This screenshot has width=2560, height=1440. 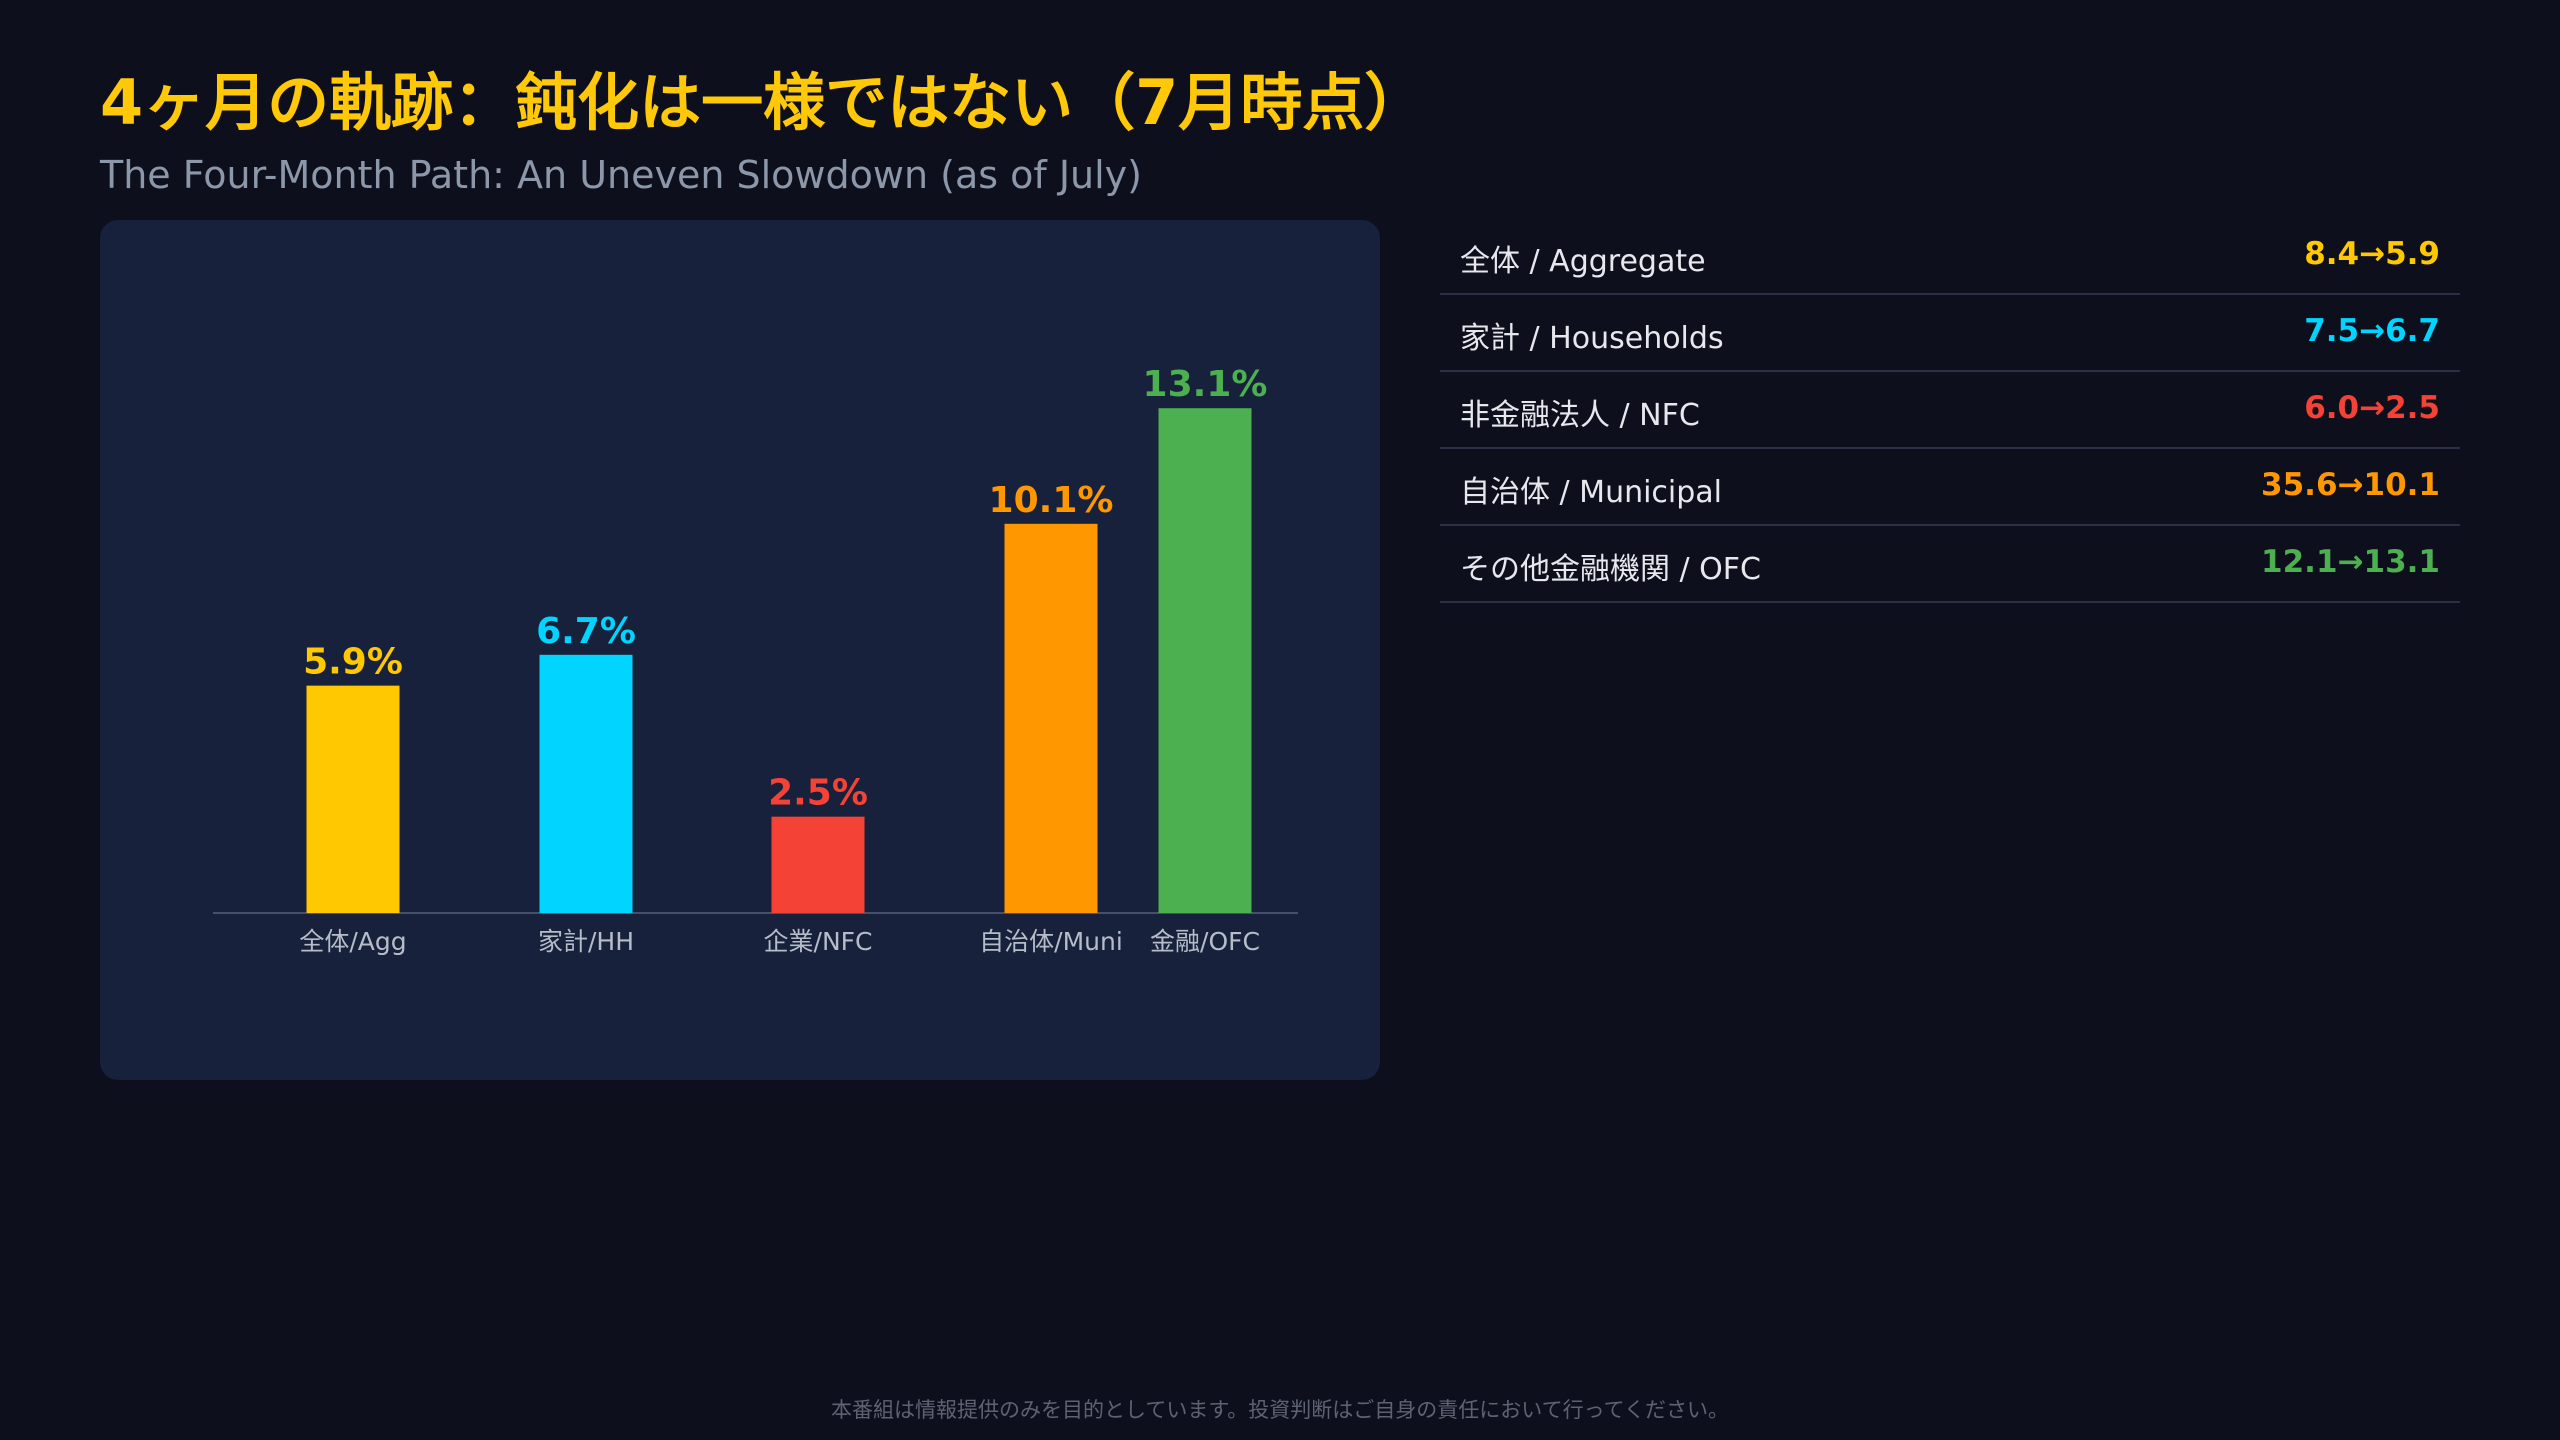 I want to click on summary-row: 非金融法人 / NFC 6.0→2.5, so click(x=1950, y=410).